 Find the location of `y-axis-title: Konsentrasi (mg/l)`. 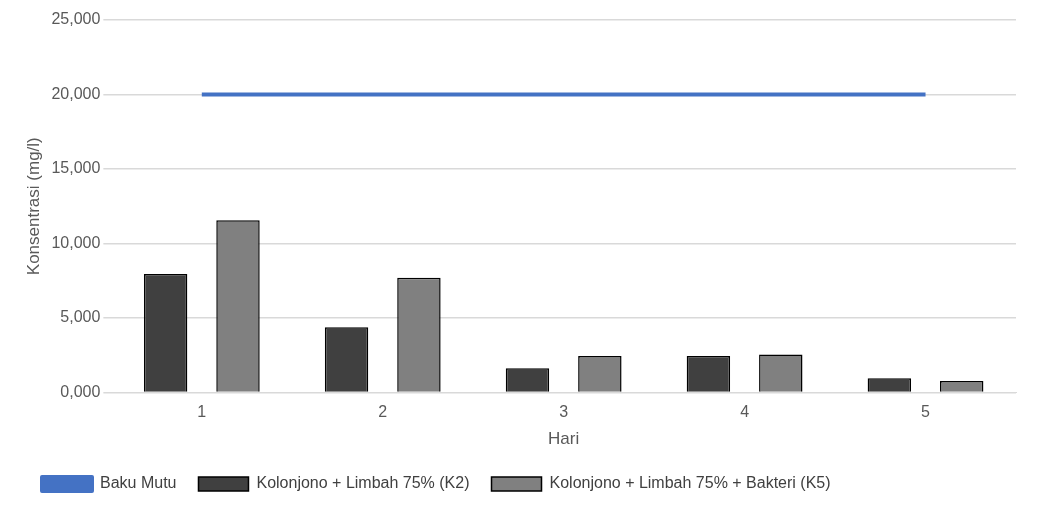

y-axis-title: Konsentrasi (mg/l) is located at coordinates (33, 206).